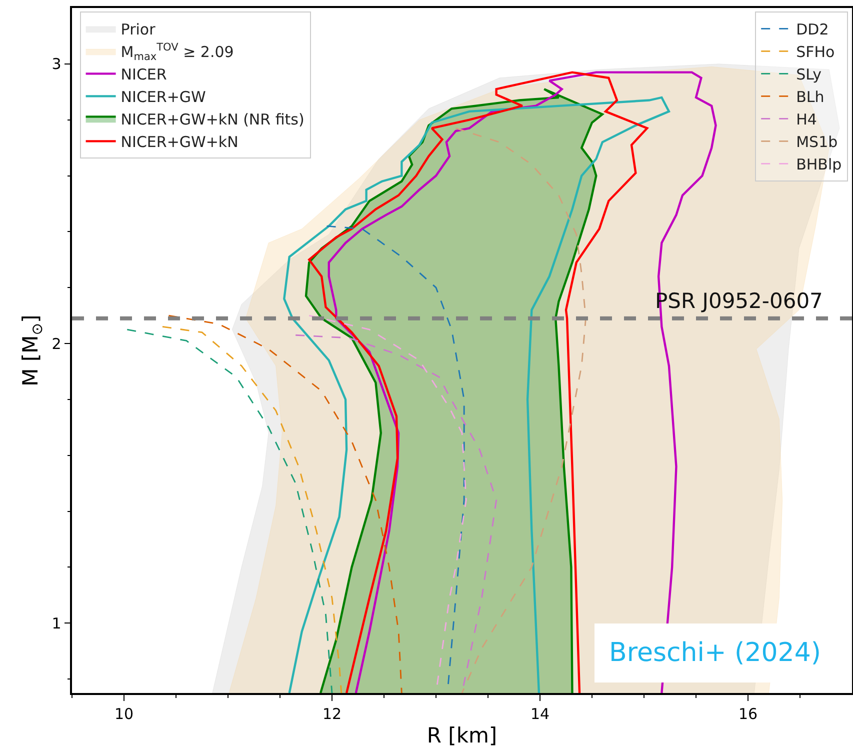 Image resolution: width=853 pixels, height=756 pixels. Describe the element at coordinates (124, 713) in the screenshot. I see `x-tick-label: 10` at that location.